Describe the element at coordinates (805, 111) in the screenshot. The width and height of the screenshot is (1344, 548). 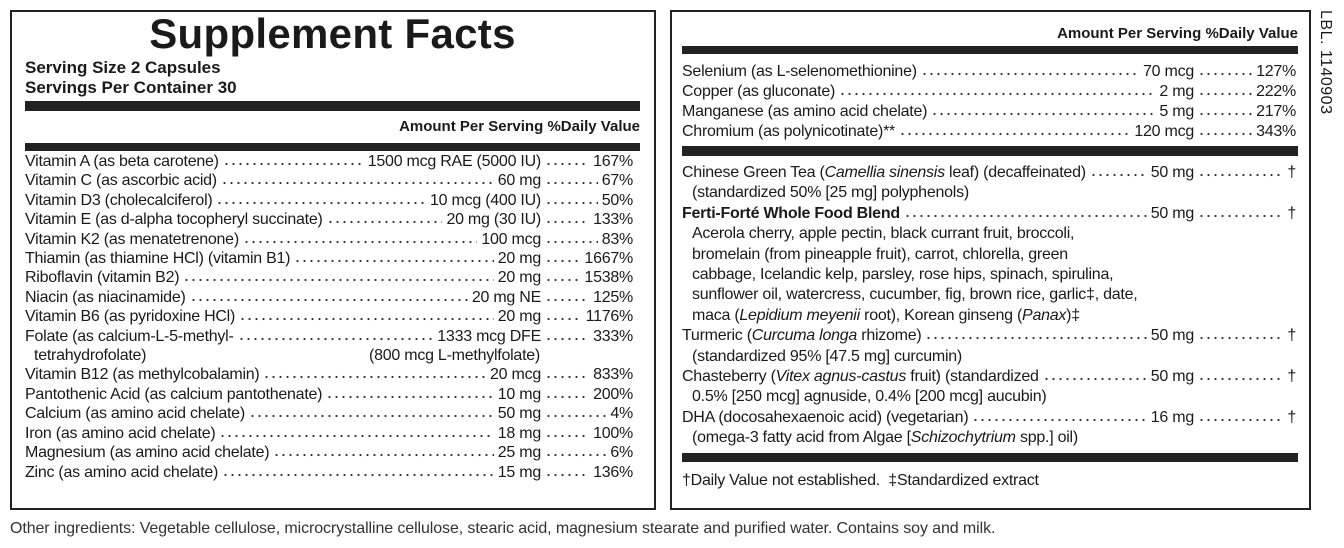
I see `nutrient-name: Manganese (as amino acid chelate)` at that location.